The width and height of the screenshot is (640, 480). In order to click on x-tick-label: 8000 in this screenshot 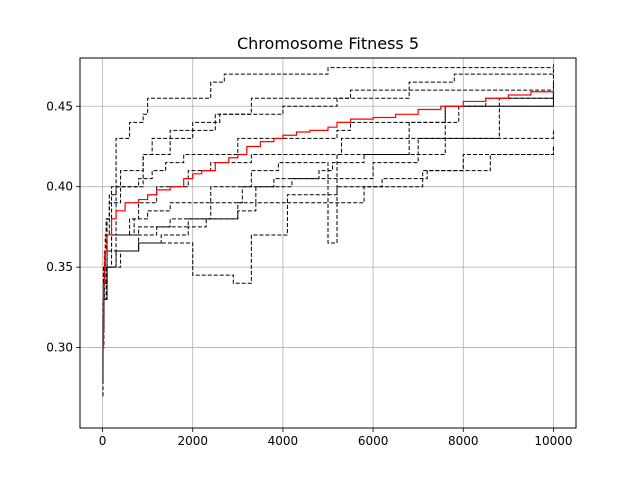, I will do `click(463, 441)`.